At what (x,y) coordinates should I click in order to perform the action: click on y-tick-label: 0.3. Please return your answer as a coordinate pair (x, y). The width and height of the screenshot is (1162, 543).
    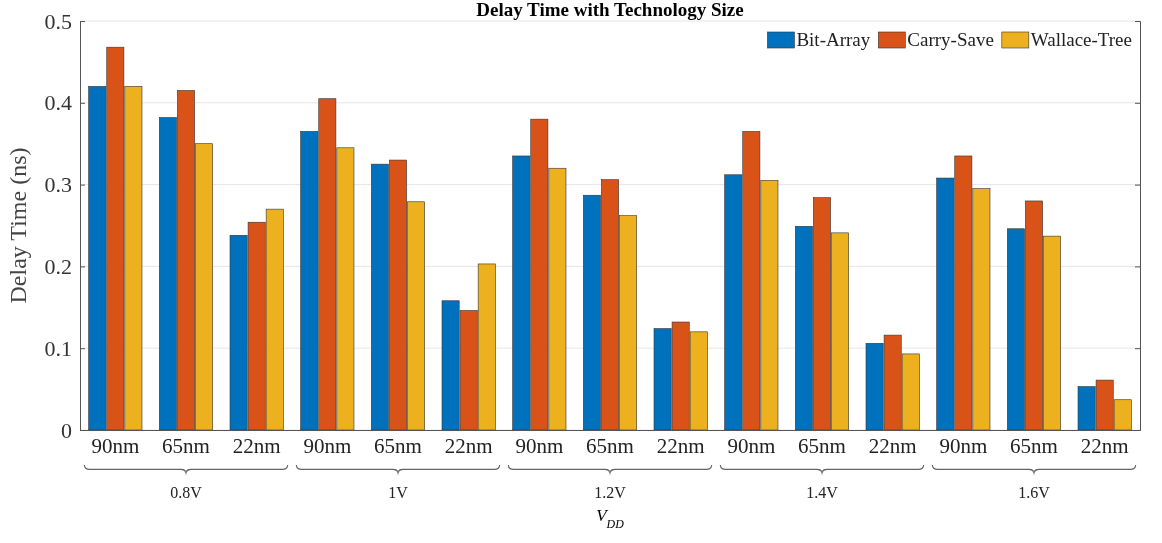
    Looking at the image, I should click on (58, 185).